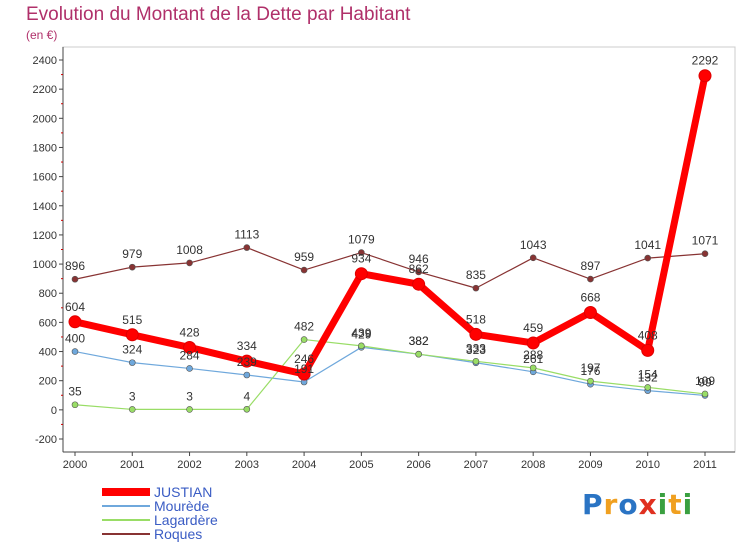 The image size is (750, 550). Describe the element at coordinates (178, 534) in the screenshot. I see `legend-label: Roques` at that location.